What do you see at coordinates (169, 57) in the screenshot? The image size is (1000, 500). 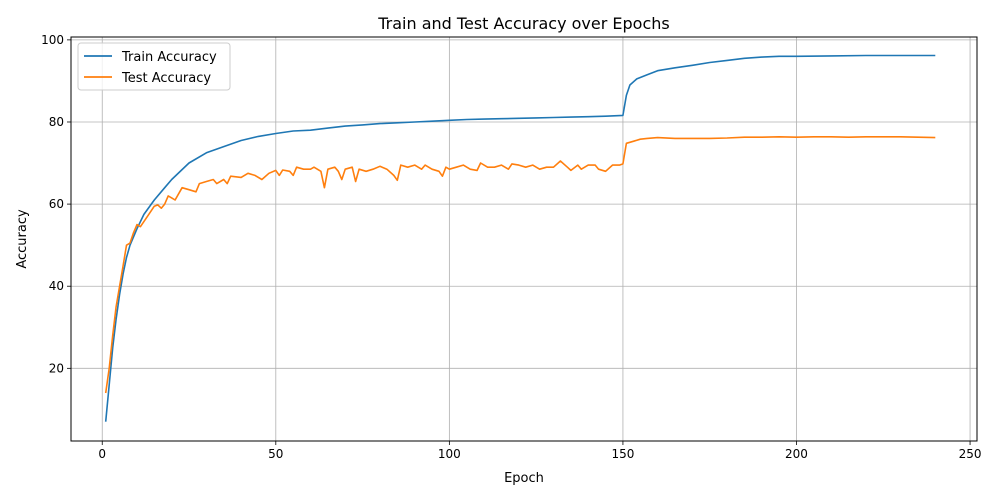 I see `legend-label-train: Train Accuracy` at bounding box center [169, 57].